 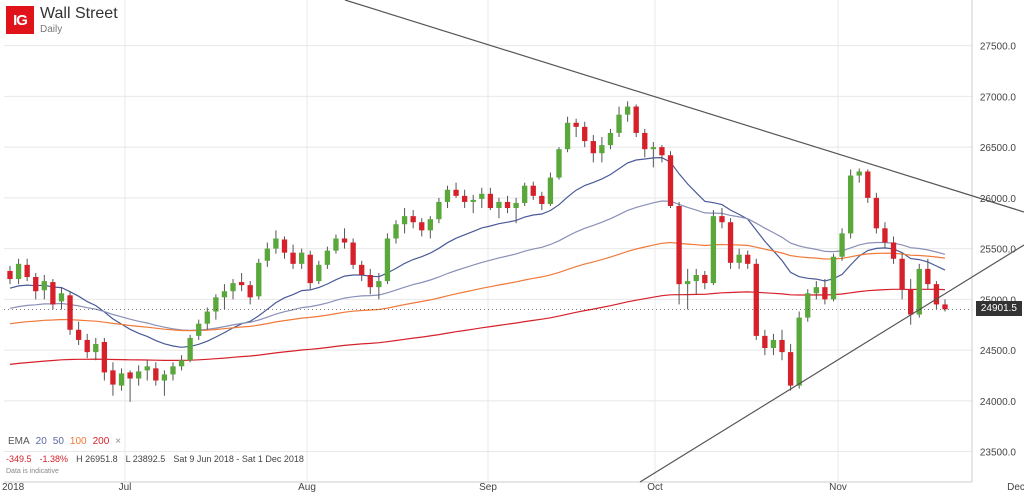 I want to click on y-tick-label: 26500.0, so click(x=998, y=148).